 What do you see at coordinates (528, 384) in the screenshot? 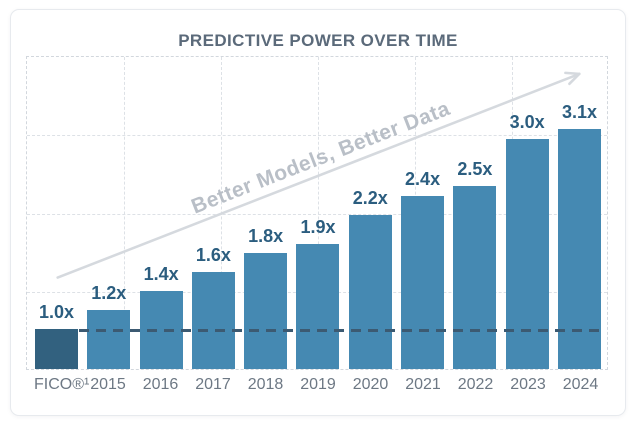
I see `x-axis-label: 2023` at bounding box center [528, 384].